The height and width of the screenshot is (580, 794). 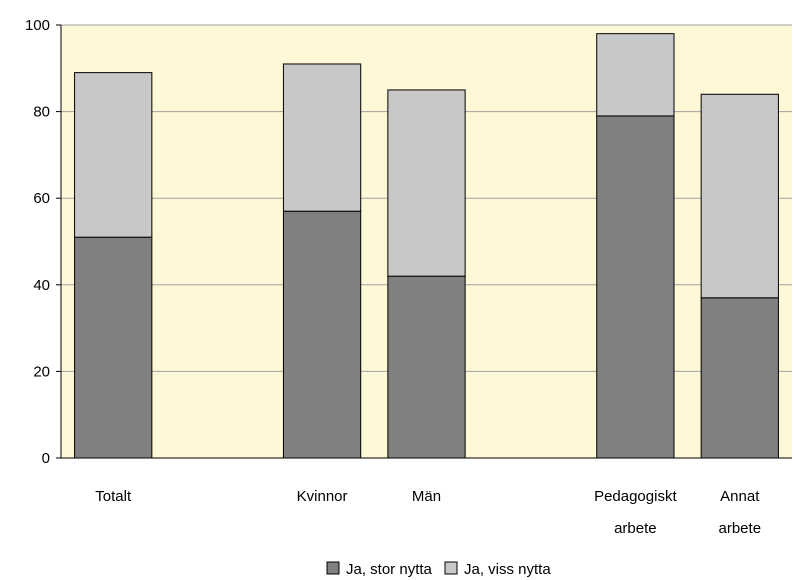 What do you see at coordinates (43, 242) in the screenshot?
I see `y-axis-ticks: 0 20 40 60 80 100` at bounding box center [43, 242].